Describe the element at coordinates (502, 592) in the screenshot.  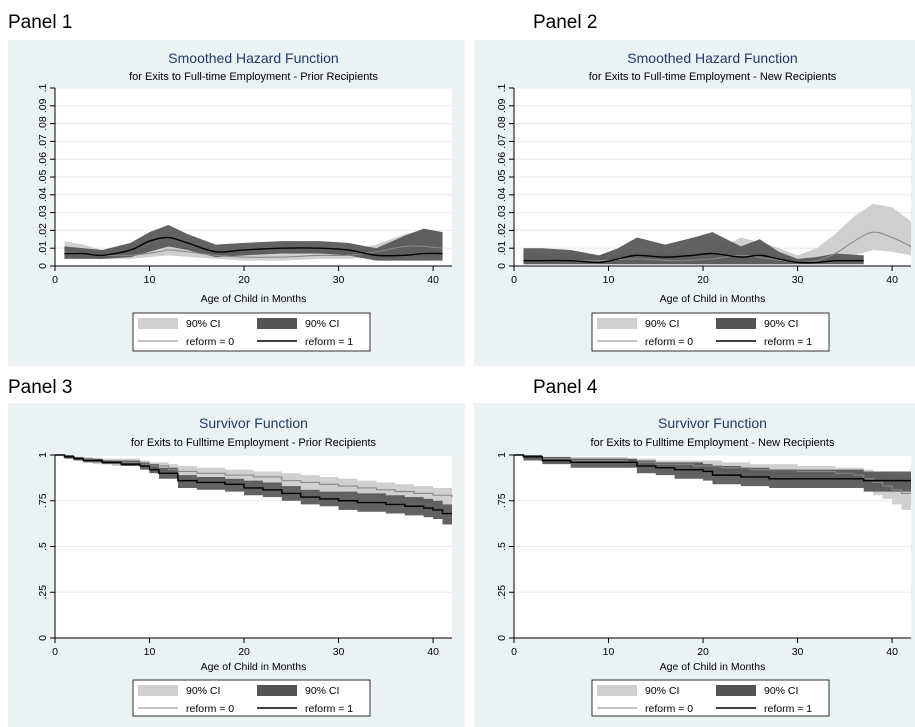
I see `y-tick-label: .25` at that location.